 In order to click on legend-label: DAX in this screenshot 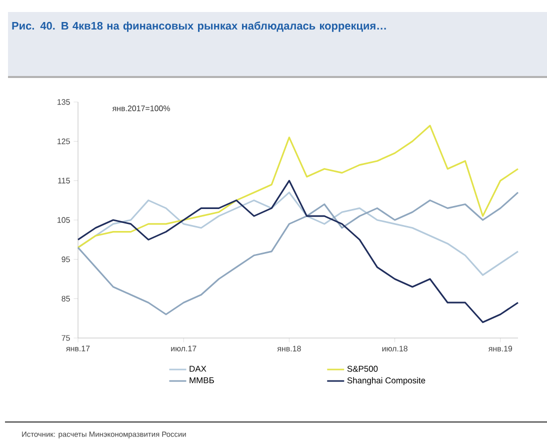, I will do `click(198, 369)`.